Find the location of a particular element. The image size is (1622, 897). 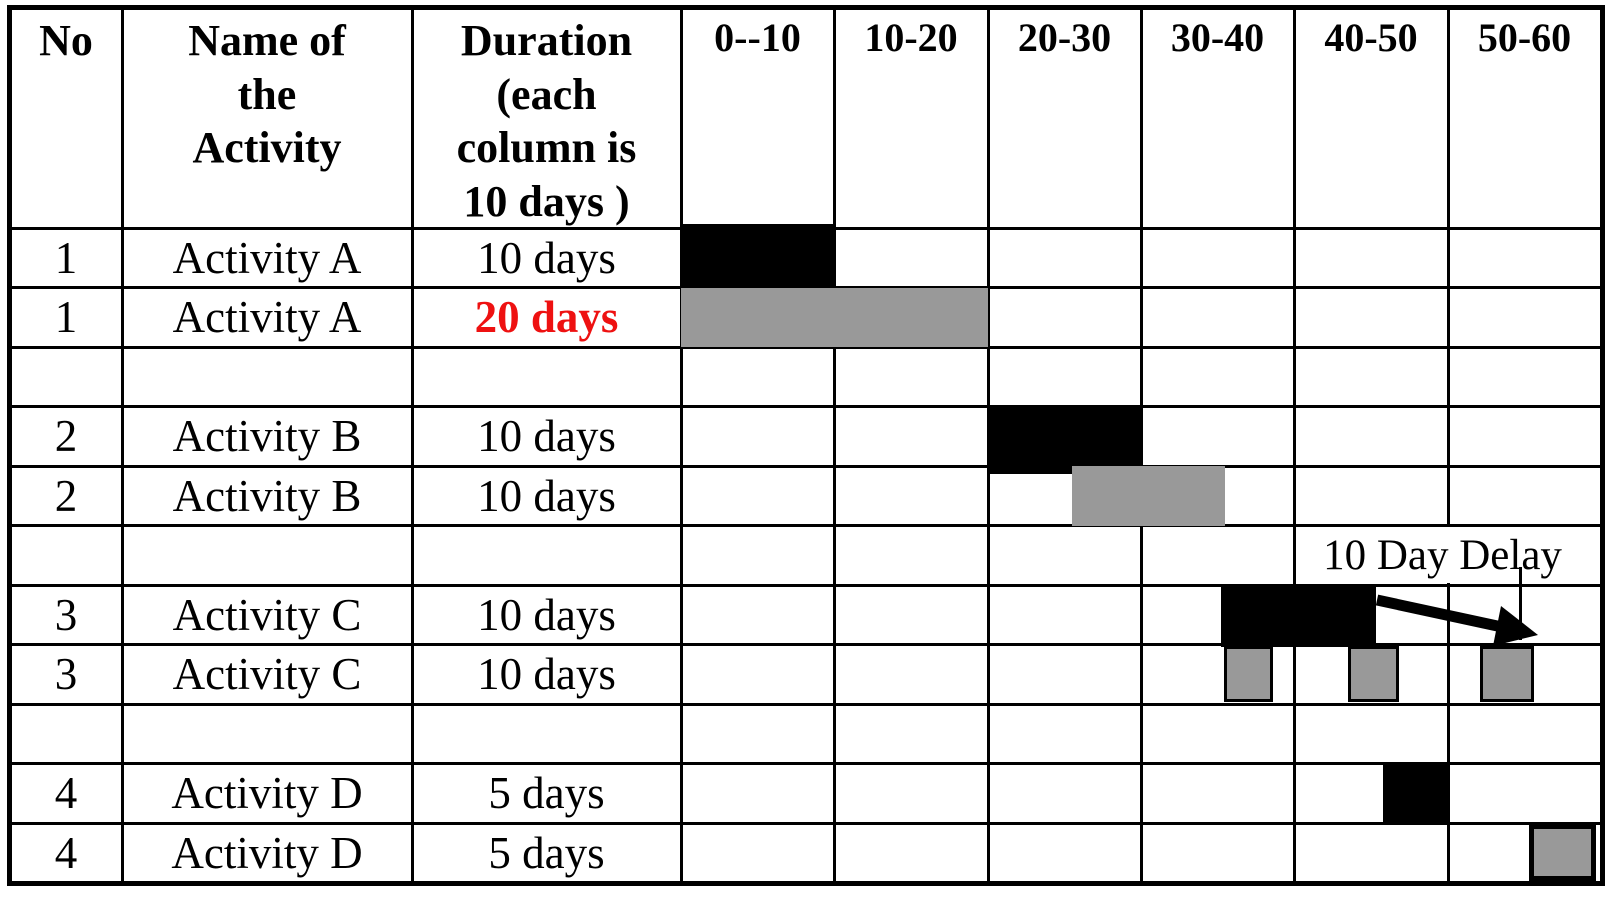

cell-duration: 20 days is located at coordinates (546, 317).